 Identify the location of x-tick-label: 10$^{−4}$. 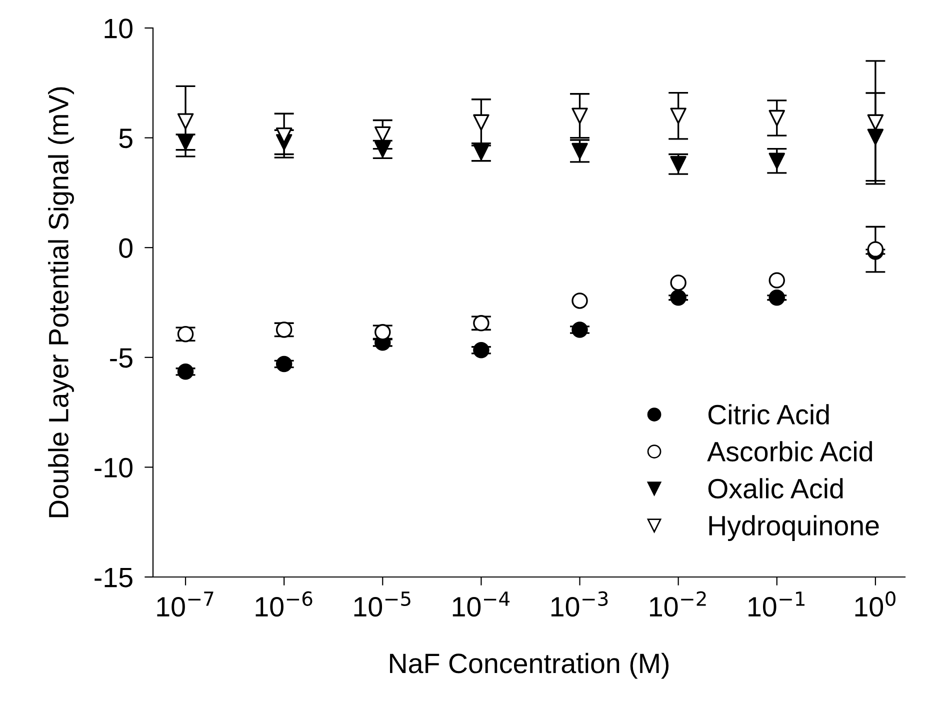
(481, 604).